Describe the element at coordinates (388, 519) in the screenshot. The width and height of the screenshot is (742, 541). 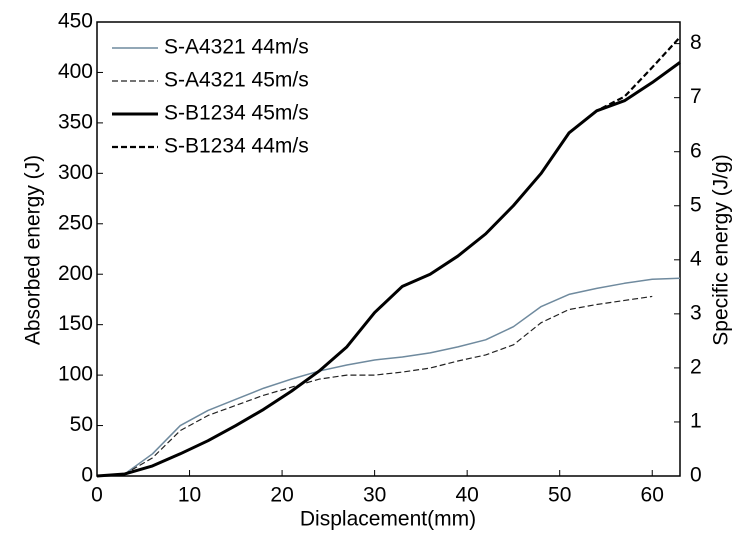
I see `x-axis-label: Displacement(mm)` at that location.